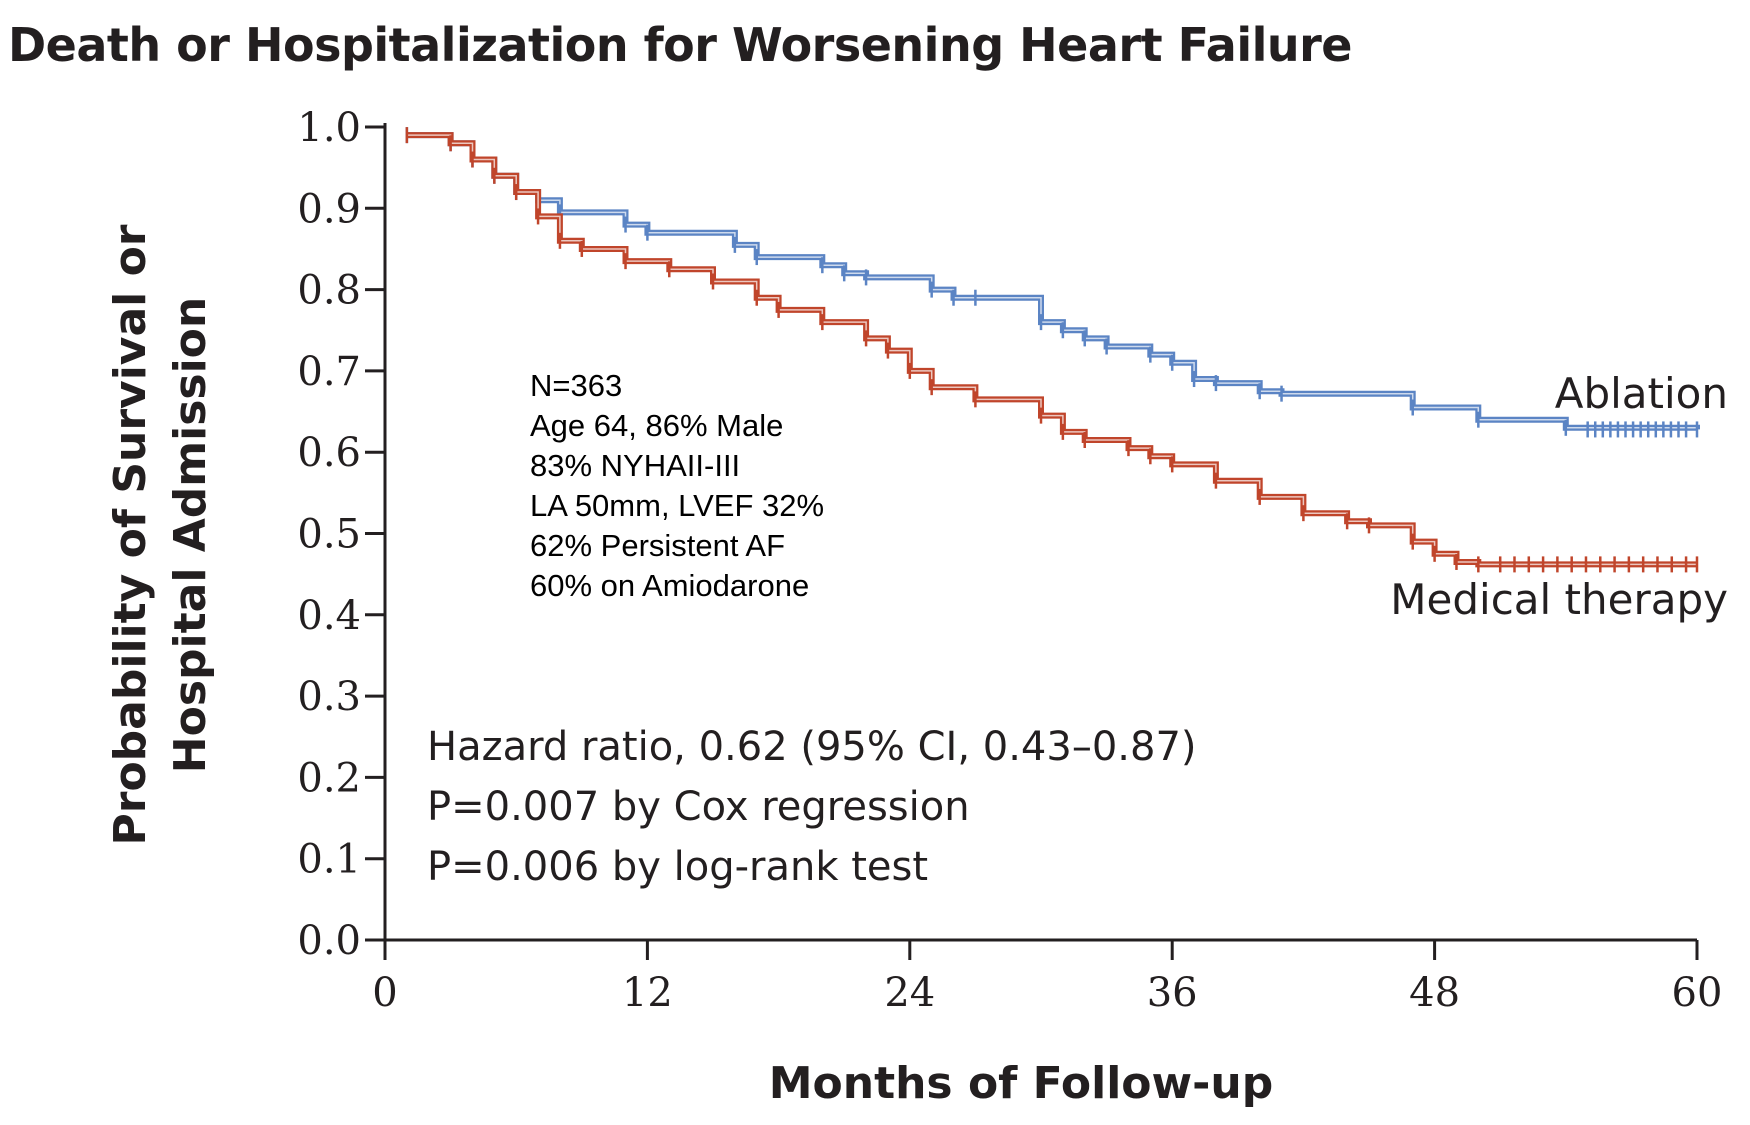 The height and width of the screenshot is (1125, 1750). What do you see at coordinates (329, 697) in the screenshot?
I see `y-tick-label: 0.3` at bounding box center [329, 697].